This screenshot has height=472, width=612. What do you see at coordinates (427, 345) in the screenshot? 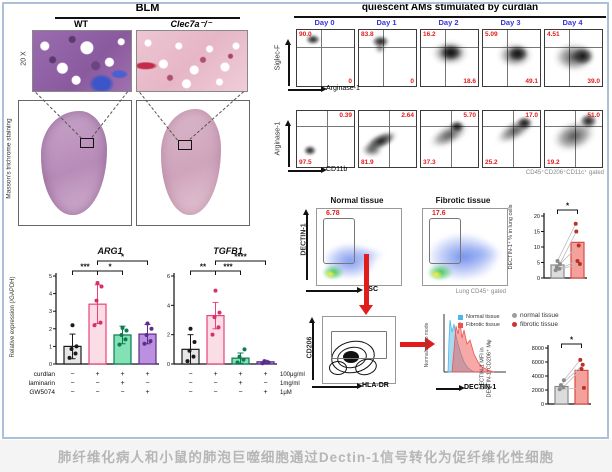
I see `histogram-y-label: Normalized to mode` at bounding box center [427, 345].